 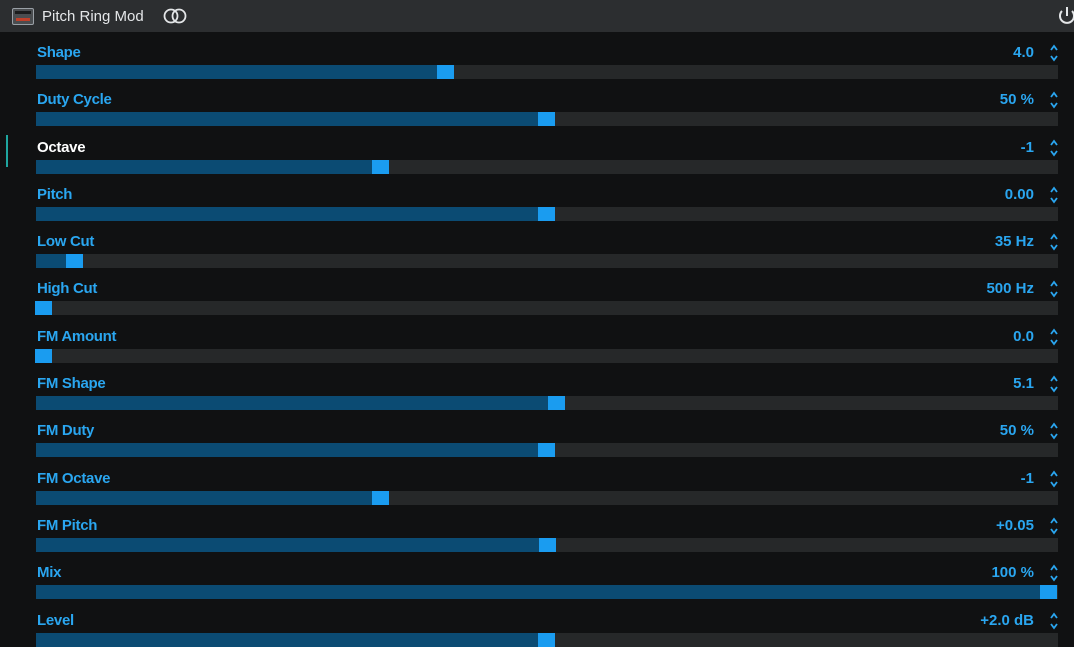 I want to click on param-row: FM Pitch +0.05, so click(x=537, y=528).